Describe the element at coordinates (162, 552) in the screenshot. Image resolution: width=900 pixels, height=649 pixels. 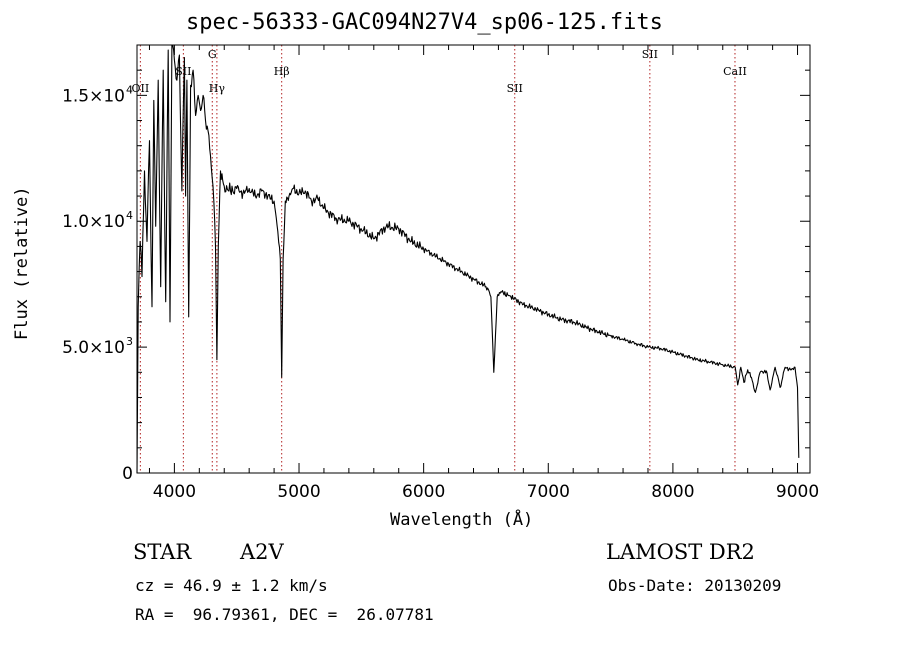
I see `object-class: STAR` at that location.